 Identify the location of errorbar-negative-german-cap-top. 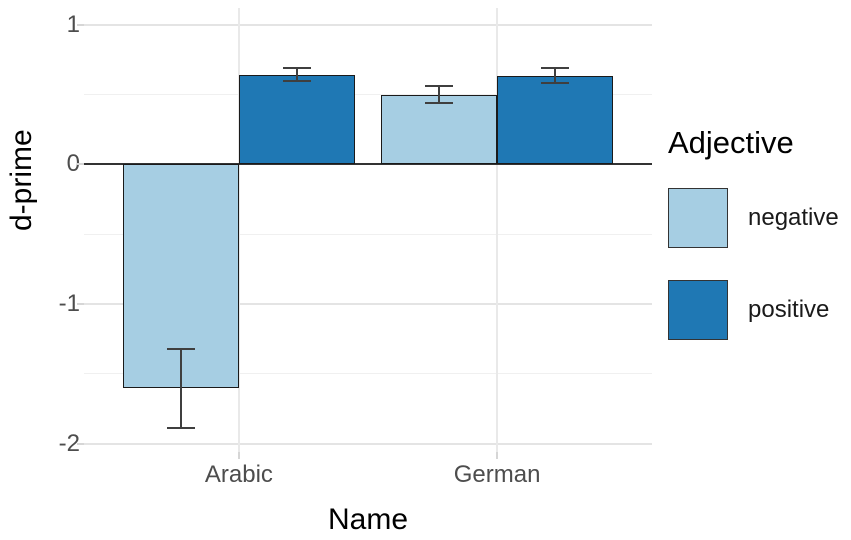
(439, 86).